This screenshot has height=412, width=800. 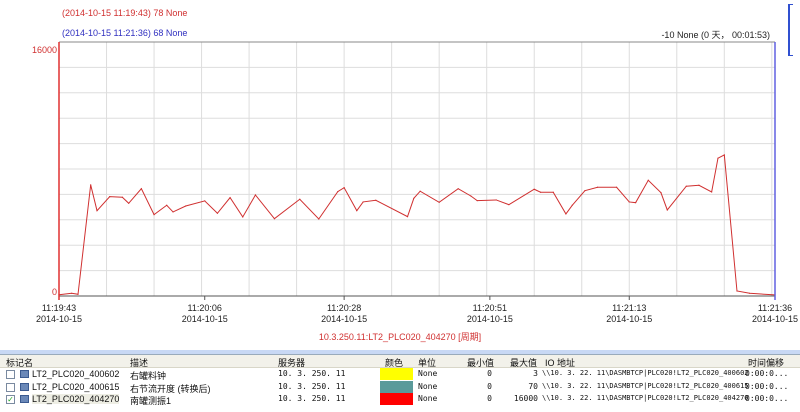 What do you see at coordinates (481, 363) in the screenshot?
I see `col-min: 最小值` at bounding box center [481, 363].